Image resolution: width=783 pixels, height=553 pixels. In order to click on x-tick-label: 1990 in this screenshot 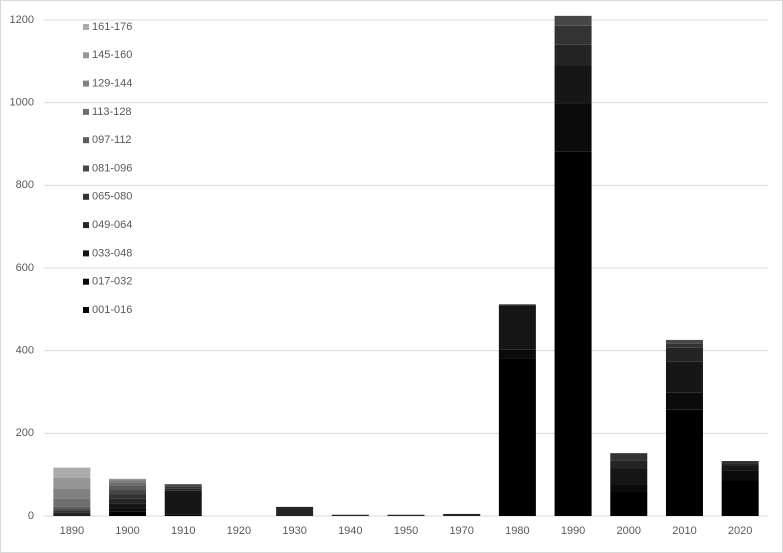, I will do `click(573, 531)`.